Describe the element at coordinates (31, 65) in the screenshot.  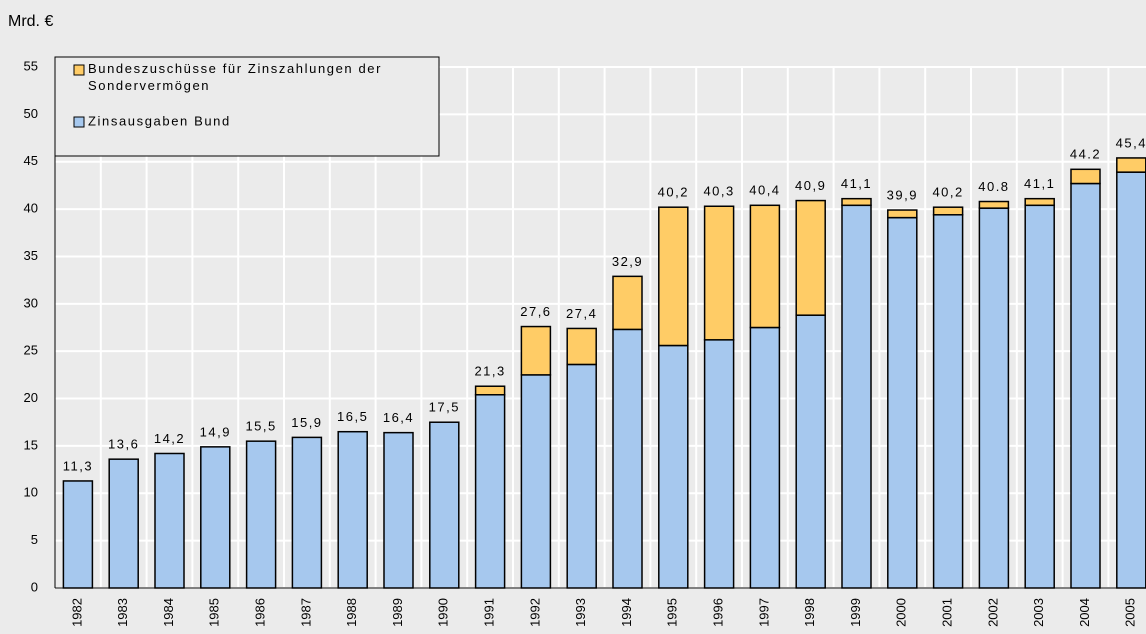
I see `y-tick-label: 55` at that location.